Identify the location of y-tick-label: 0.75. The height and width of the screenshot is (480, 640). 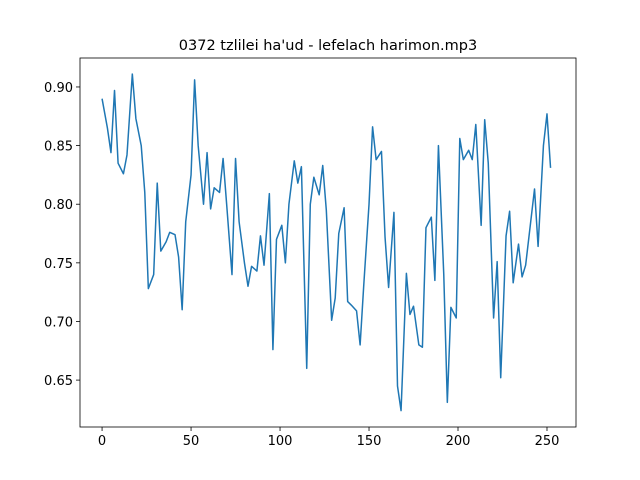
(58, 264).